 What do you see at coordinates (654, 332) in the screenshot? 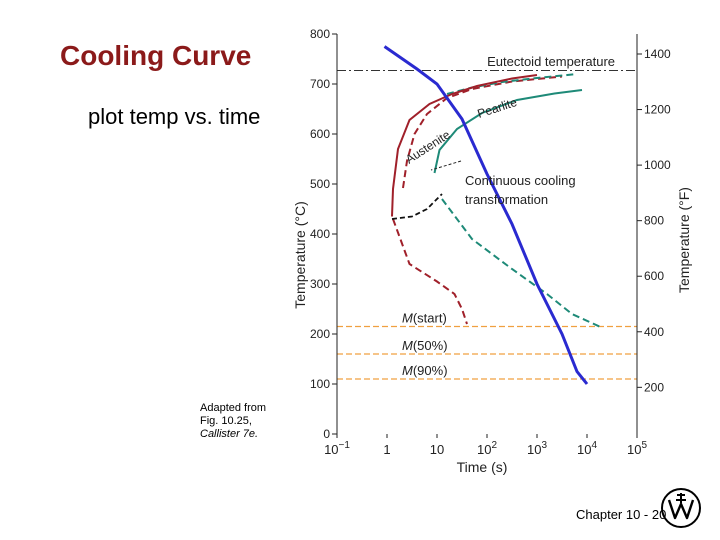
I see `y2-tick-label-1: 400` at bounding box center [654, 332].